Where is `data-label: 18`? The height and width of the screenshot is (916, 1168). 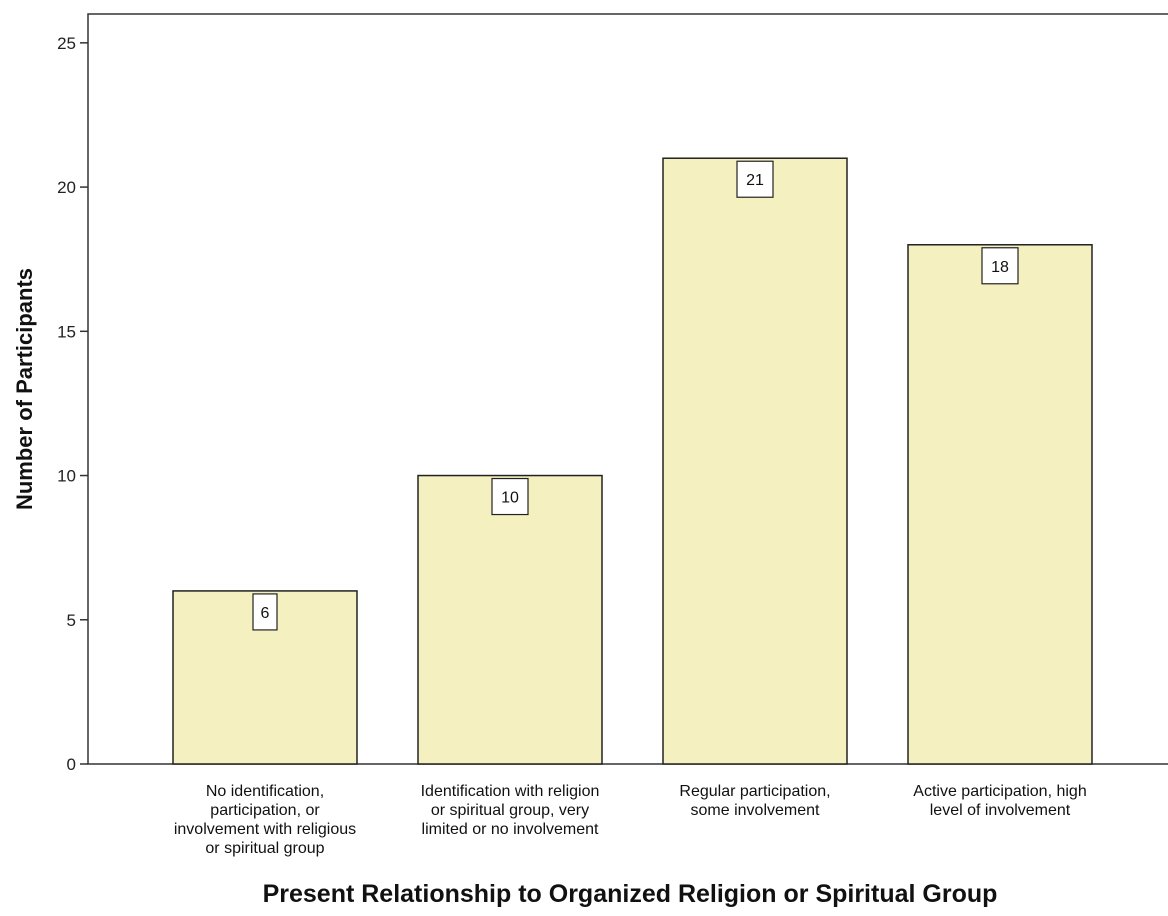 data-label: 18 is located at coordinates (1000, 267).